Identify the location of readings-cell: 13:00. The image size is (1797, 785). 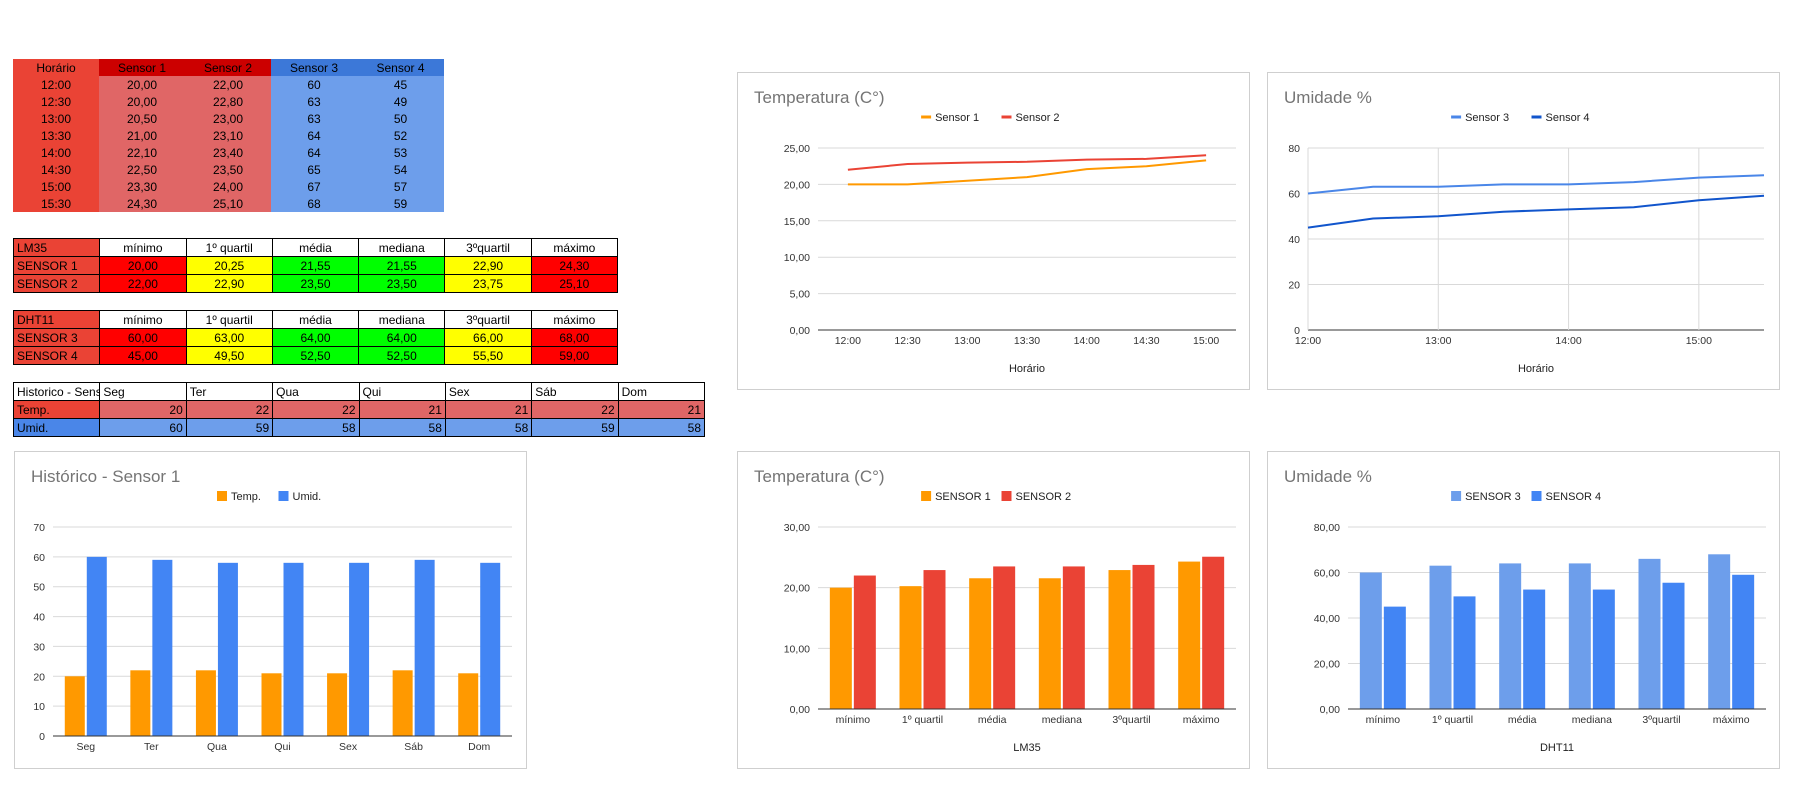
(56, 118).